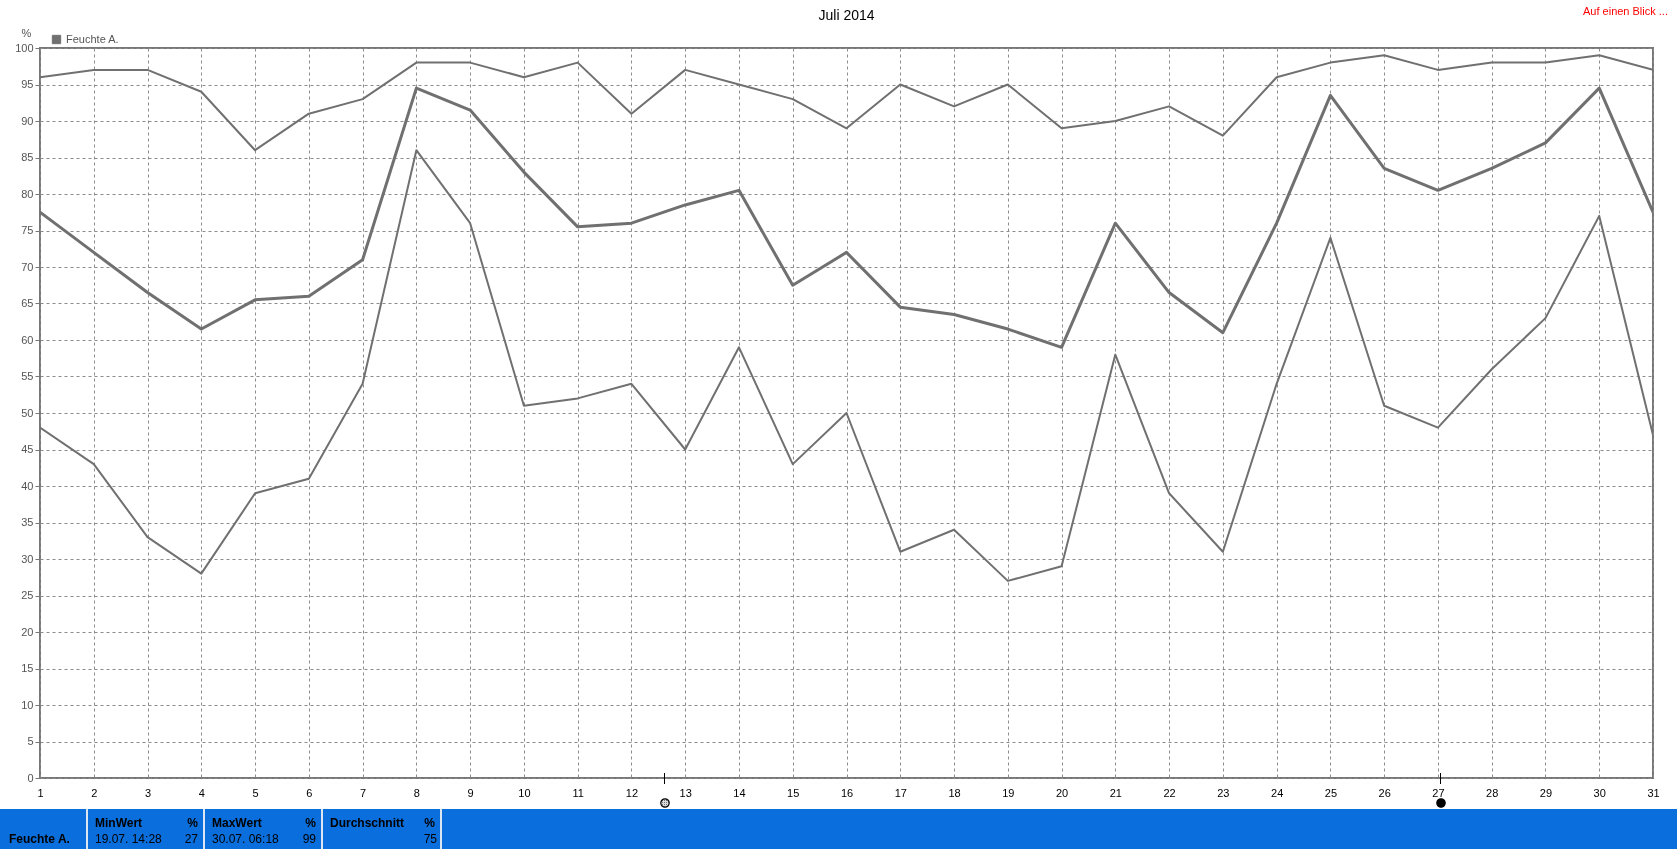 The width and height of the screenshot is (1677, 849). What do you see at coordinates (27, 339) in the screenshot?
I see `y-tick-label: 60` at bounding box center [27, 339].